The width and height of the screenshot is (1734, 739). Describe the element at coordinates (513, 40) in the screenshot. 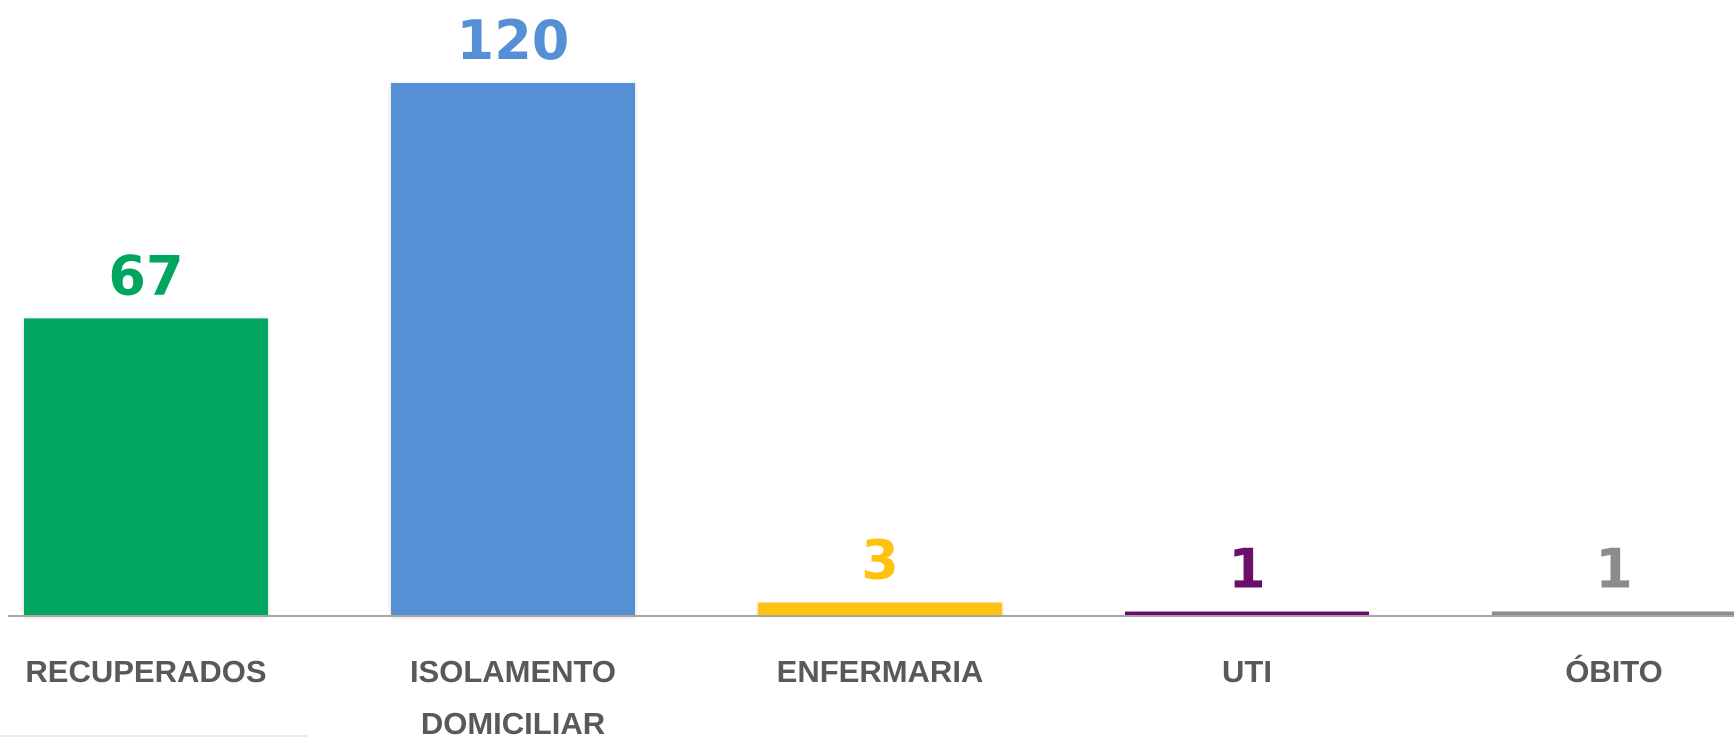

I see `bar-value-label-1: 120` at that location.